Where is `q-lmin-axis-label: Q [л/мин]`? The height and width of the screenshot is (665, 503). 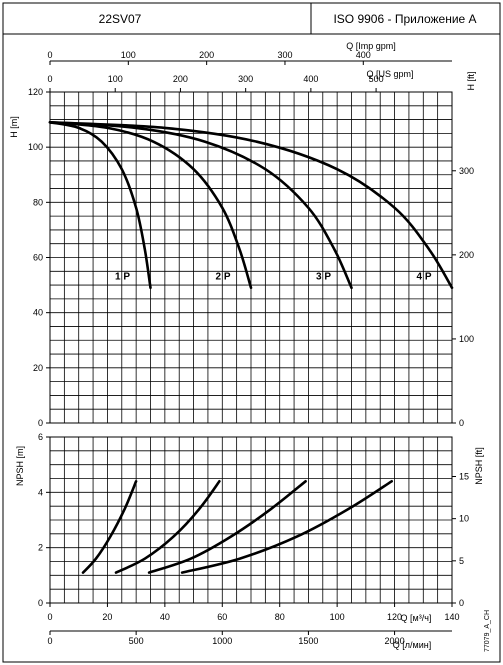
q-lmin-axis-label: Q [л/мин] is located at coordinates (412, 645).